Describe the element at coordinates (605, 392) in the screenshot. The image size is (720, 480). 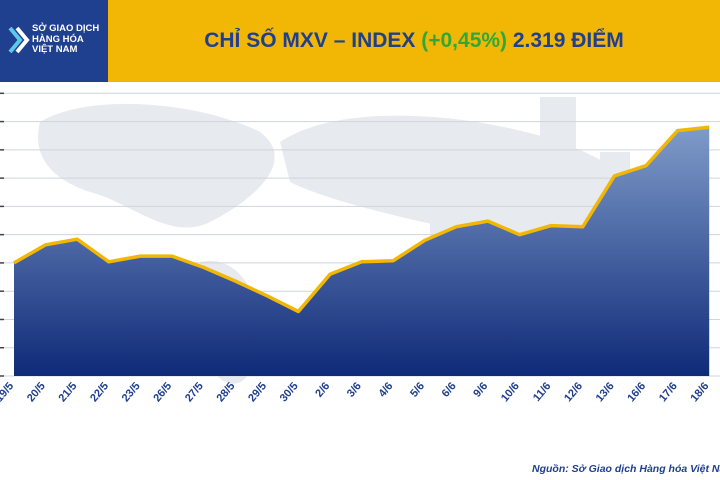
I see `x-tick-label: 13/6` at that location.